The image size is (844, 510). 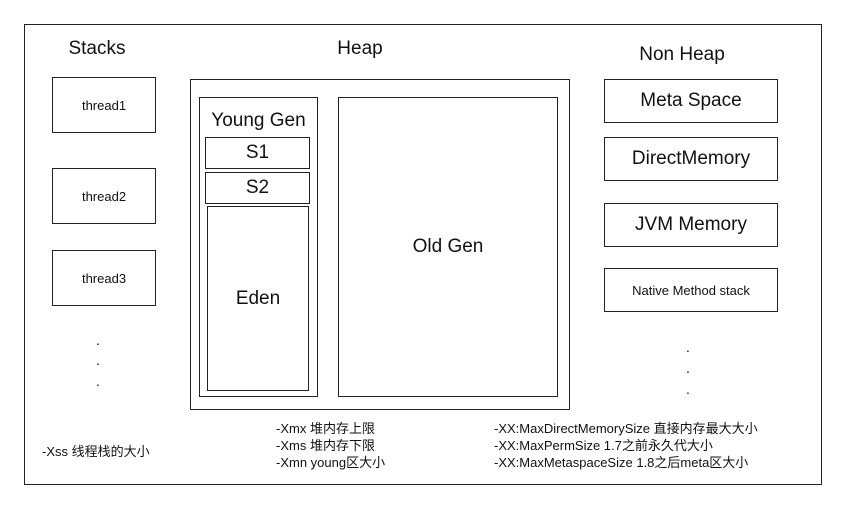 What do you see at coordinates (104, 278) in the screenshot?
I see `thread3-box: thread3` at bounding box center [104, 278].